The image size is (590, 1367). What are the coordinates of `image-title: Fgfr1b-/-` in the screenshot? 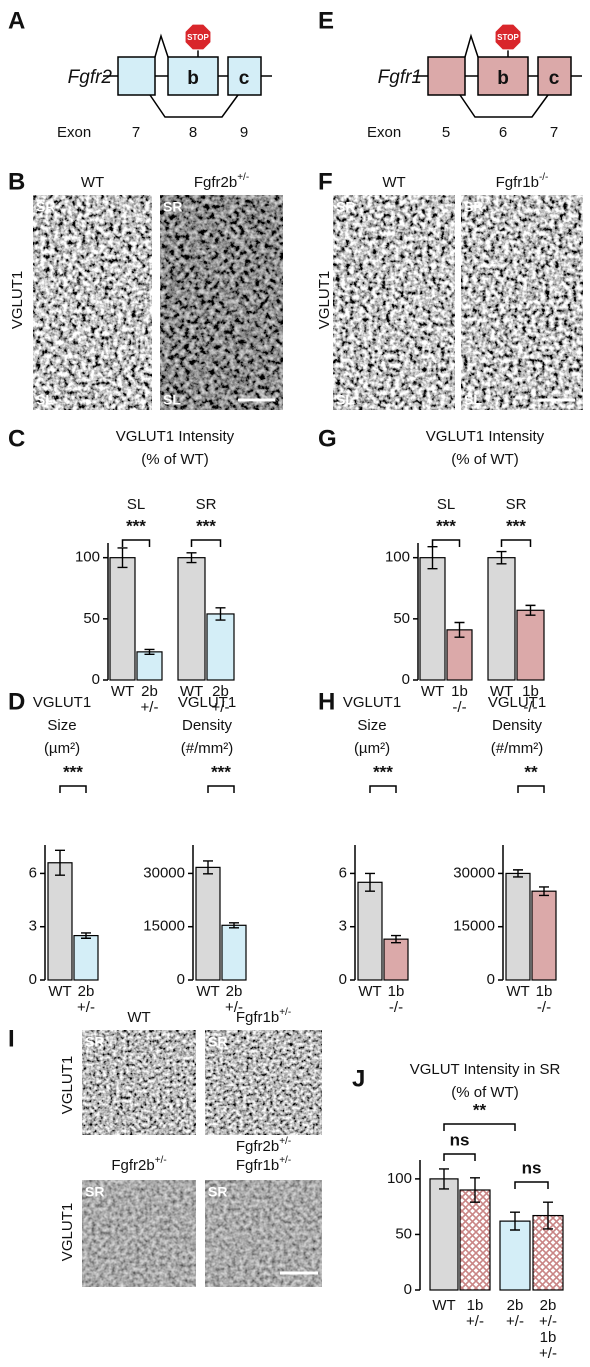 It's located at (522, 181).